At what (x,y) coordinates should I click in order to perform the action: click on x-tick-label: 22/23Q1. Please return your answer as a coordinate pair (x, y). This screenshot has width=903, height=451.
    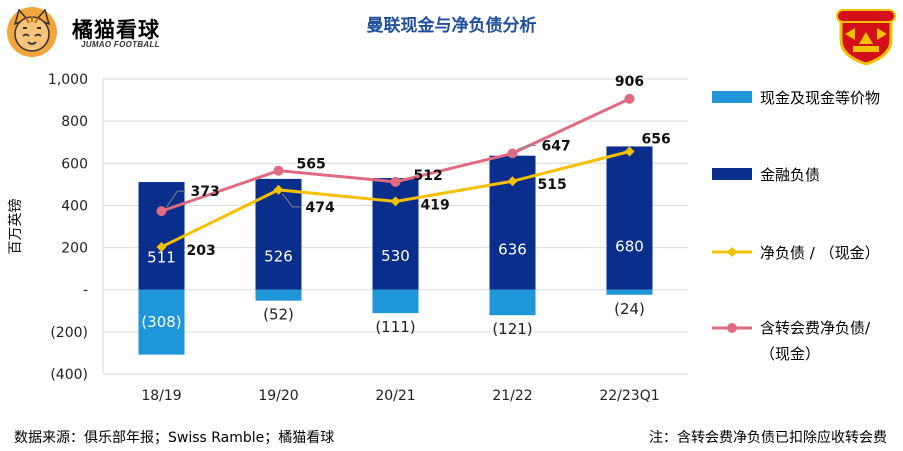
    Looking at the image, I should click on (629, 396).